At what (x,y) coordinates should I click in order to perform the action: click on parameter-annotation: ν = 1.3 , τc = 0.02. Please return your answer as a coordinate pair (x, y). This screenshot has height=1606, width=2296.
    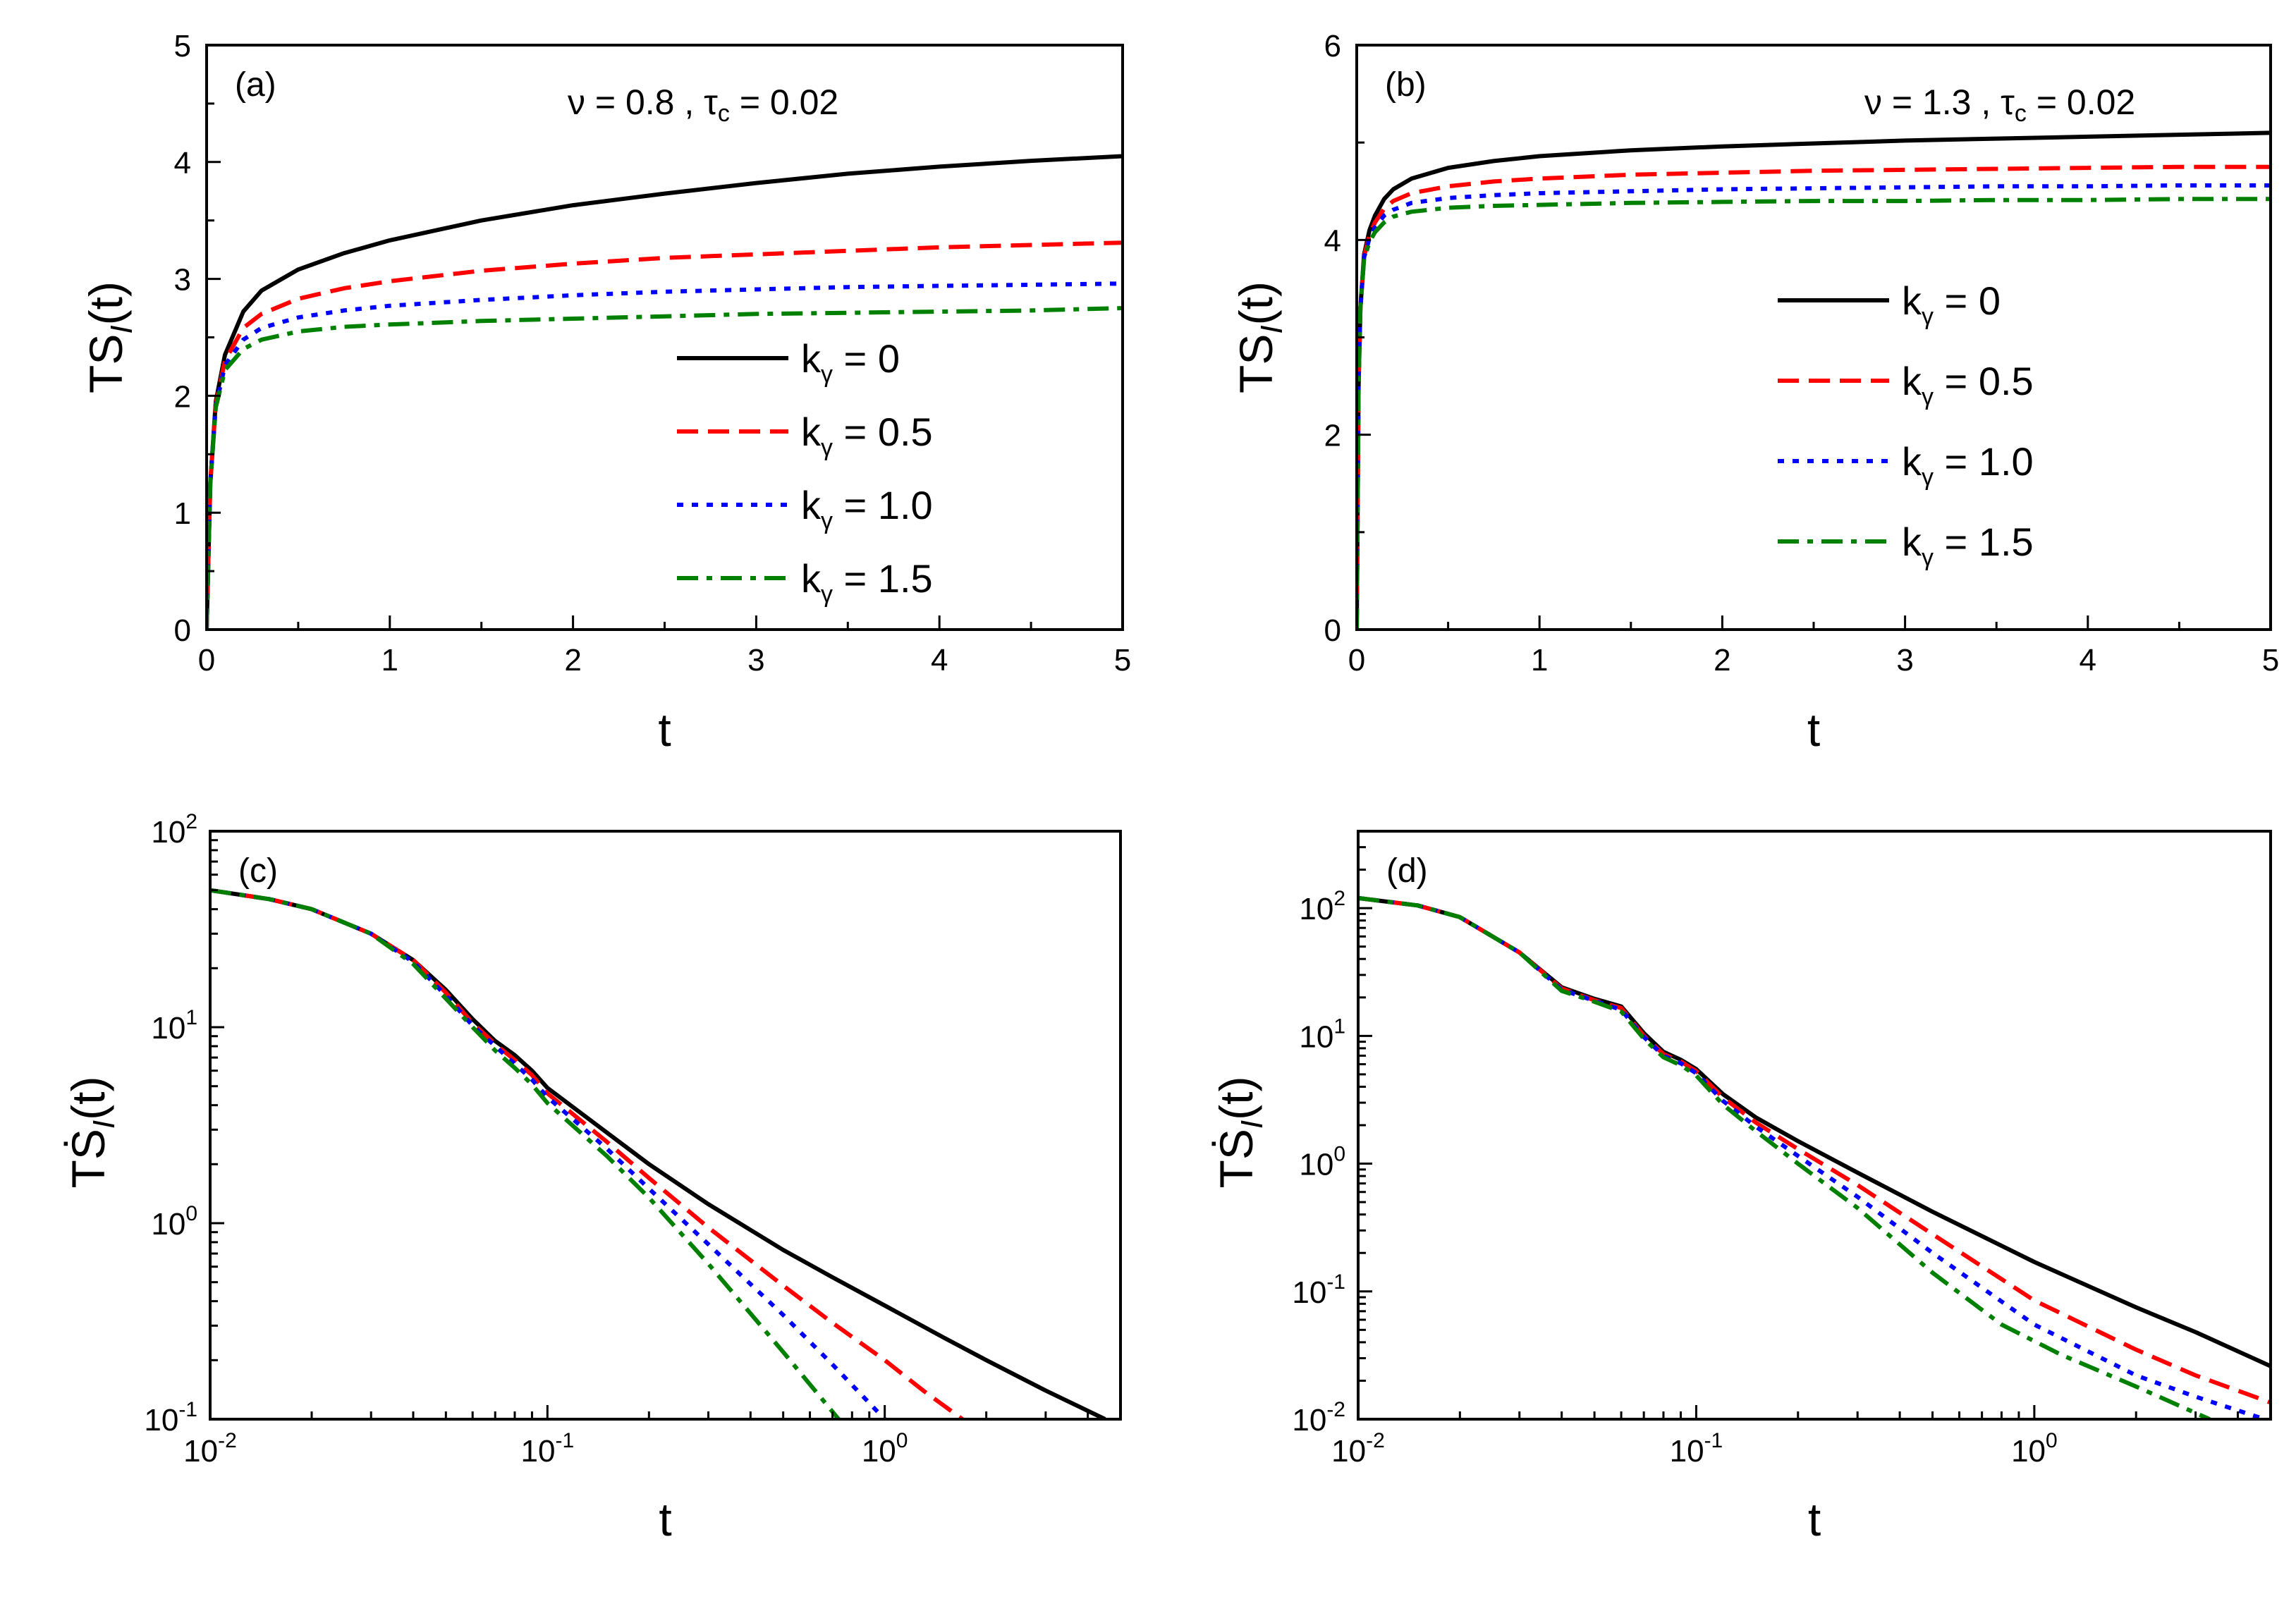
    Looking at the image, I should click on (1999, 104).